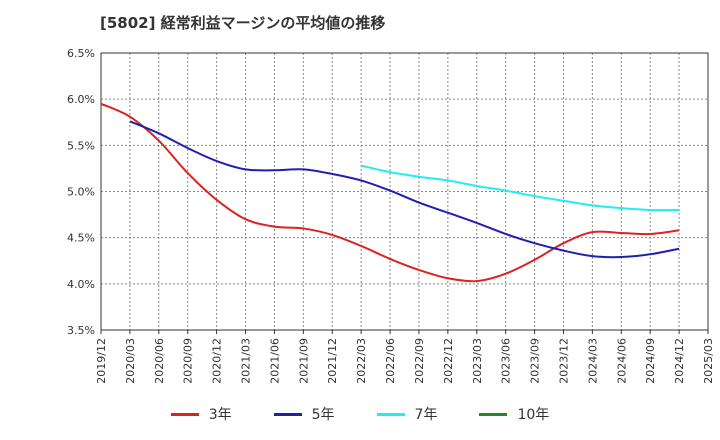  What do you see at coordinates (81, 145) in the screenshot?
I see `y-tick-label: 5.5%` at bounding box center [81, 145].